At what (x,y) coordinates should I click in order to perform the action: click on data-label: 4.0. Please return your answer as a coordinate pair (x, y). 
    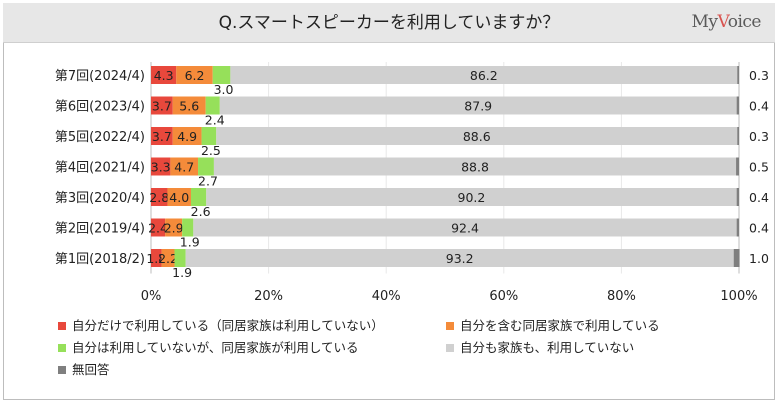
    Looking at the image, I should click on (179, 197).